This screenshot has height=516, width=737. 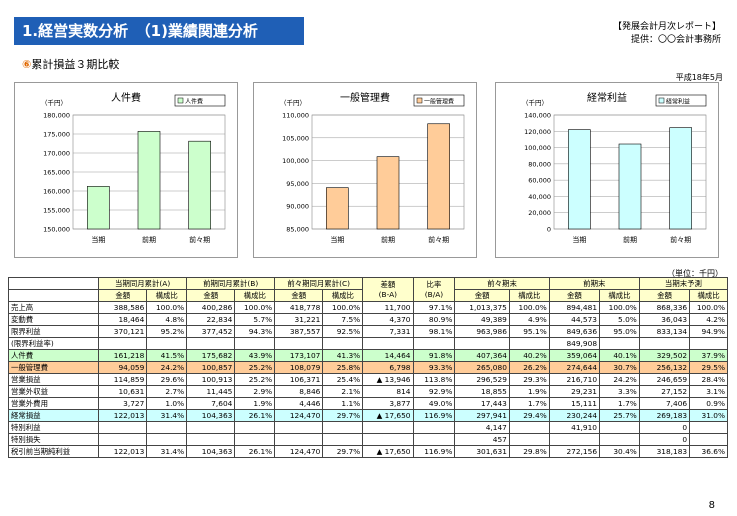 What do you see at coordinates (123, 307) in the screenshot?
I see `table-cell: 388,586` at bounding box center [123, 307].